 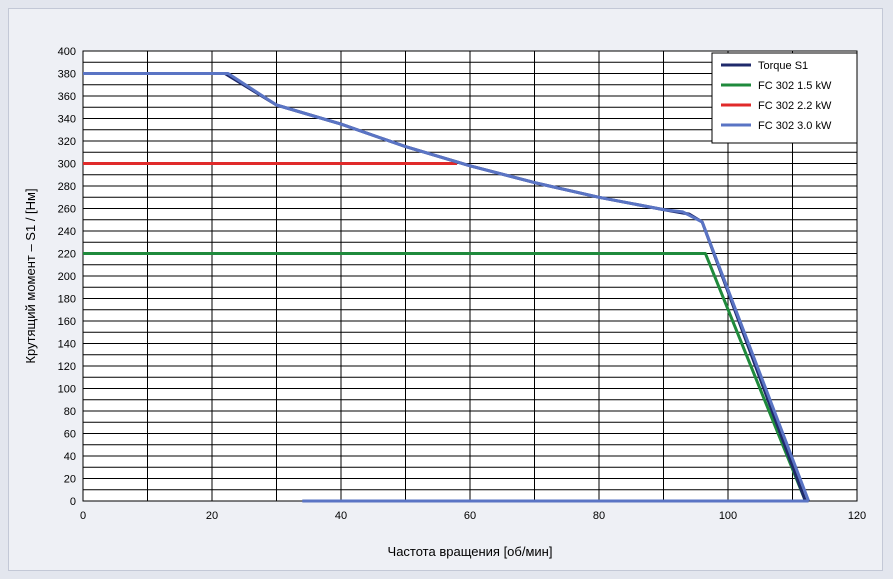 I want to click on y-tick-label: 20, so click(x=70, y=480).